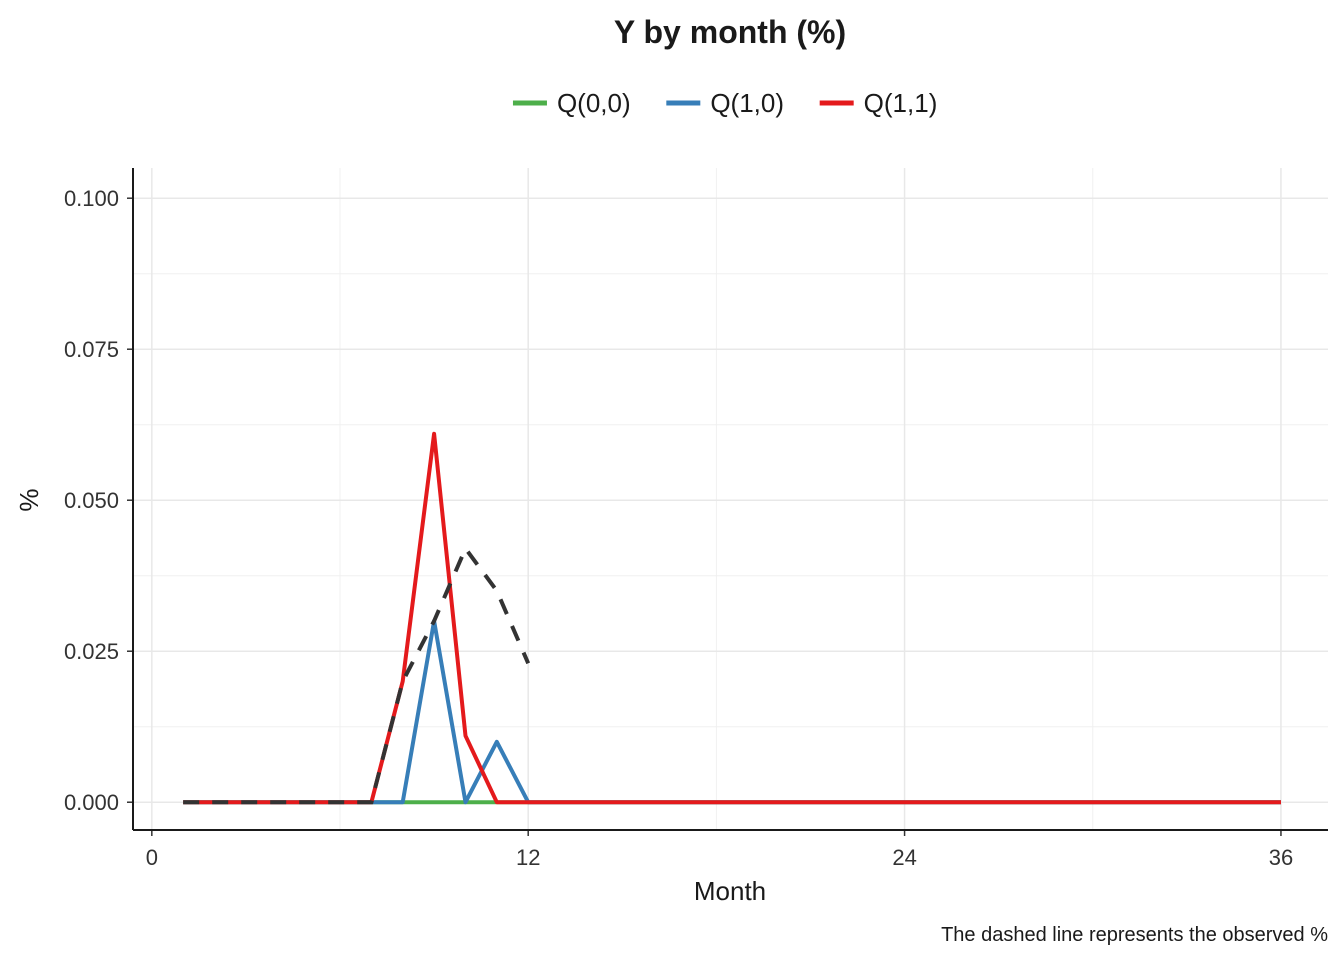 The width and height of the screenshot is (1344, 960). What do you see at coordinates (1281, 857) in the screenshot?
I see `x-tick-label: 36` at bounding box center [1281, 857].